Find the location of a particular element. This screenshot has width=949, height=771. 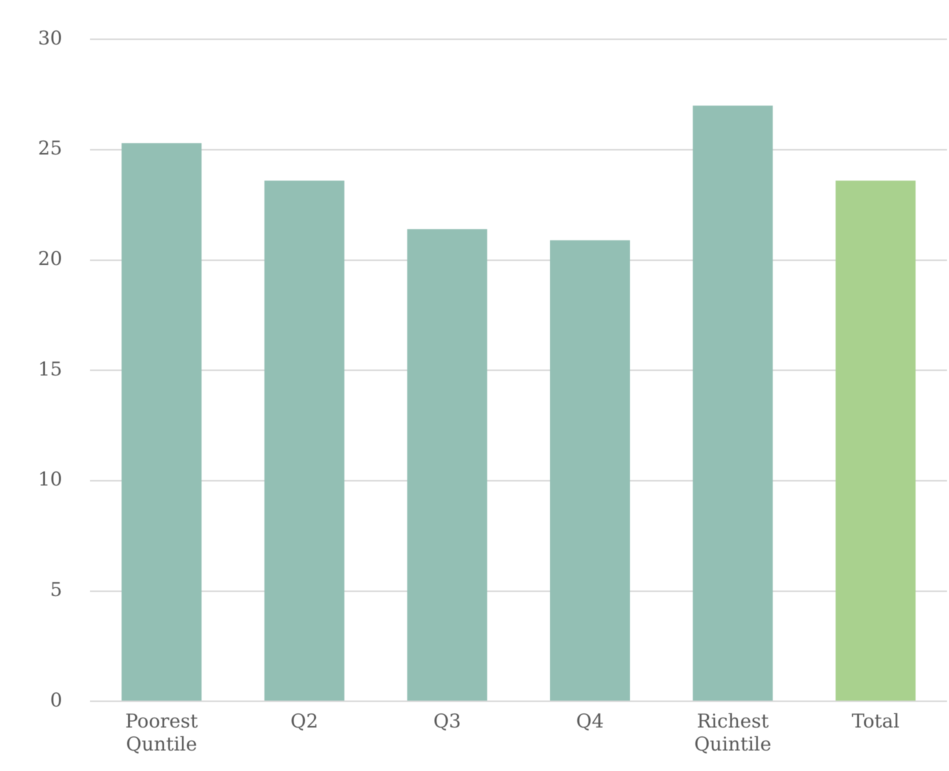

y-tick-label: 20 is located at coordinates (50, 259).